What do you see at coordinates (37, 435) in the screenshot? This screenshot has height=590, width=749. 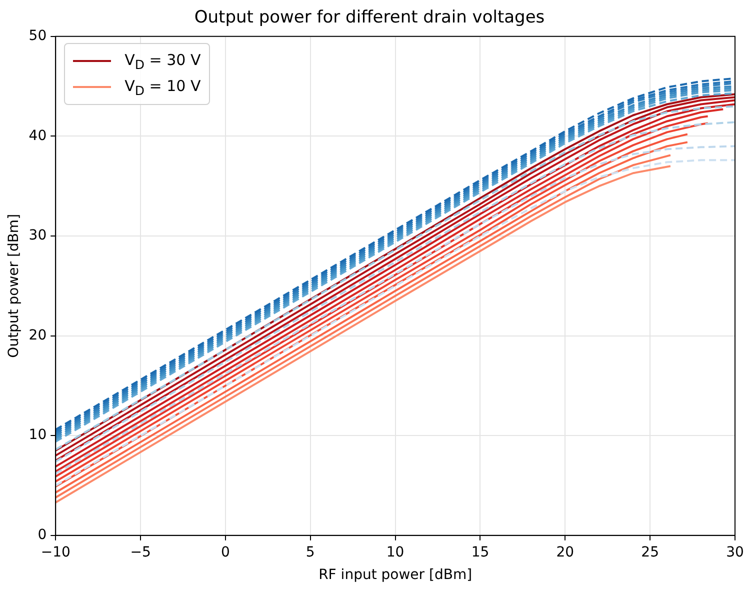 I see `y-tick-label: 10` at bounding box center [37, 435].